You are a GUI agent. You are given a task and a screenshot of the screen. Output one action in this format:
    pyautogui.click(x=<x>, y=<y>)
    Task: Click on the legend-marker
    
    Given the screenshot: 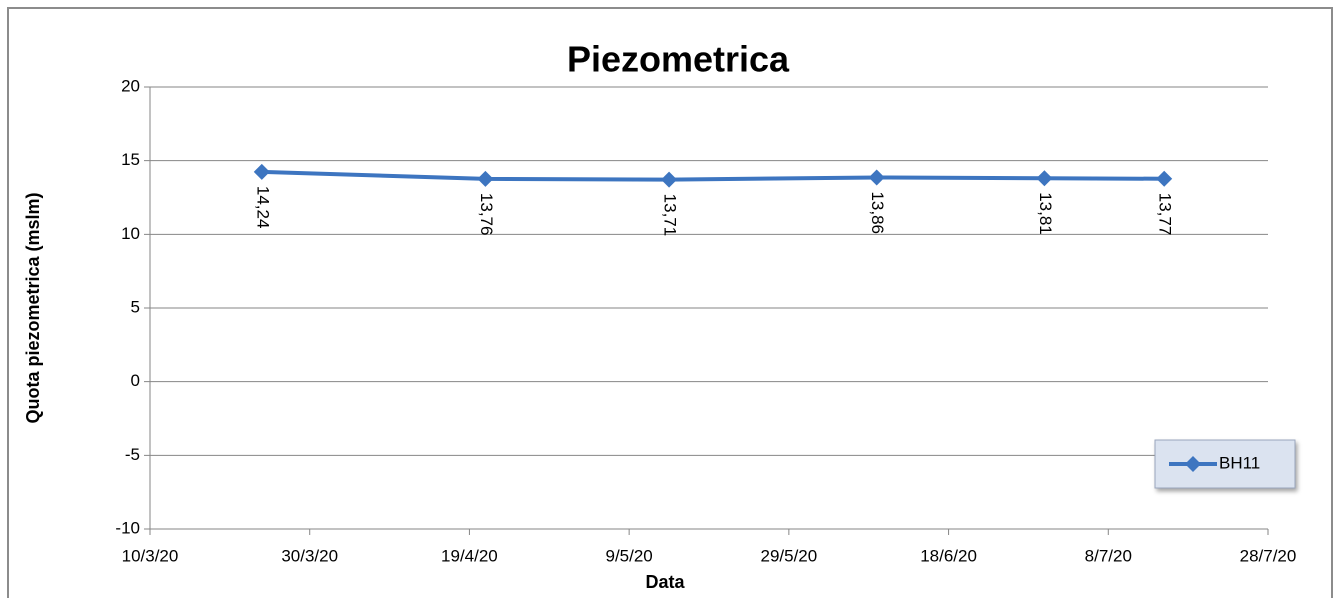 What is the action you would take?
    pyautogui.click(x=1193, y=464)
    